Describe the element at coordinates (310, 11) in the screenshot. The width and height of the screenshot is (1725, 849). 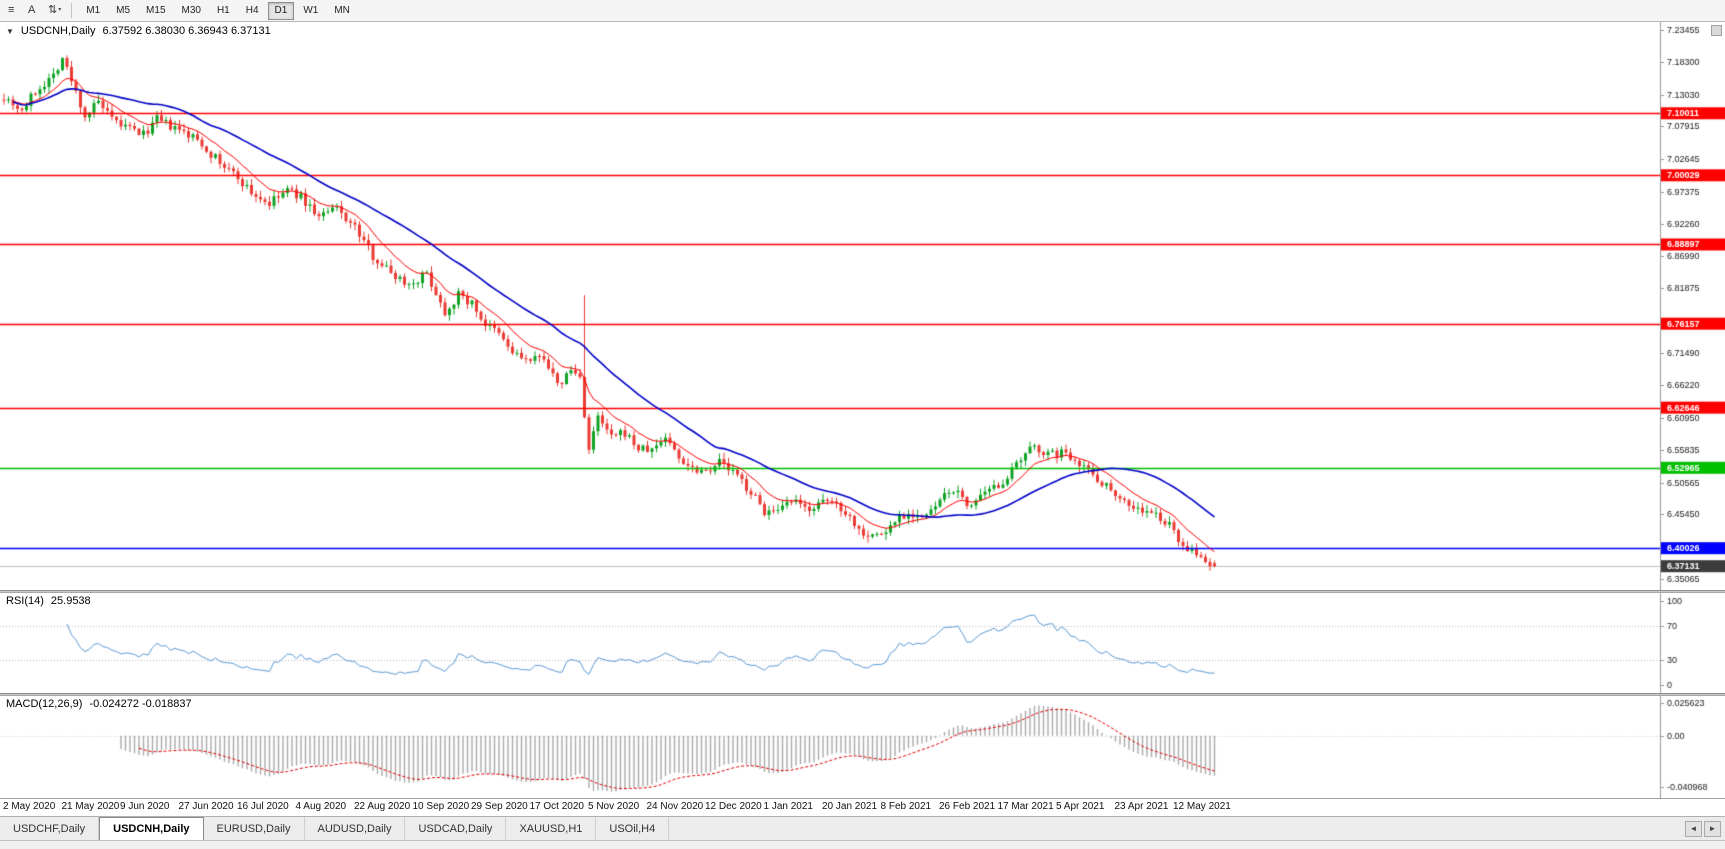
I see `timeframe-button-w1: W1` at that location.